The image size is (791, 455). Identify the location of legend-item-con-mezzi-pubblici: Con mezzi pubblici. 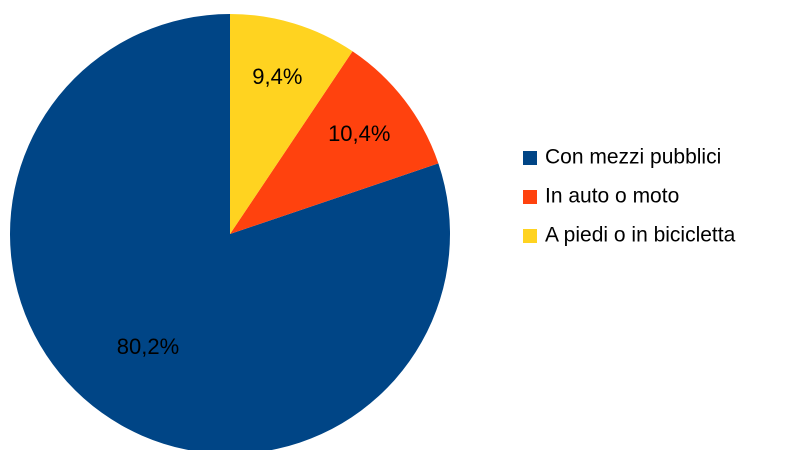
(622, 157).